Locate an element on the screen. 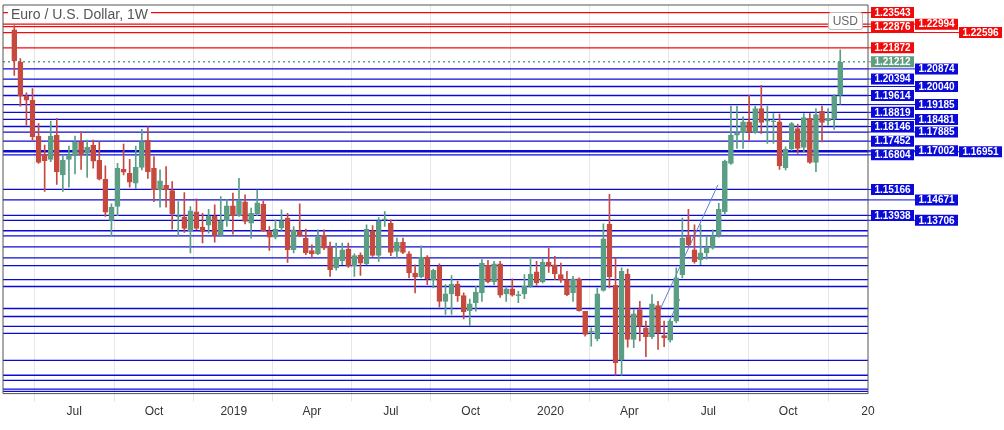 The image size is (1004, 430). ref-line-label: 1.17002 is located at coordinates (937, 150).